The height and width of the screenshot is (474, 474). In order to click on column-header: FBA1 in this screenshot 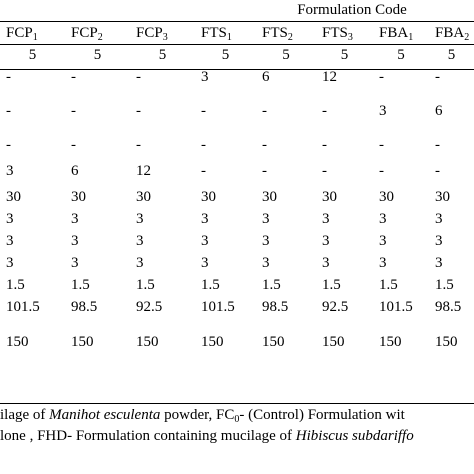, I will do `click(401, 33)`.